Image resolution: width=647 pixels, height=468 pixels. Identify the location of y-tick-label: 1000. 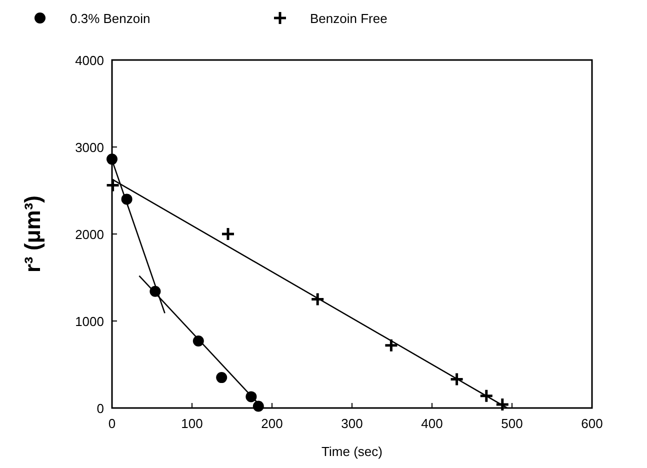
(89, 321).